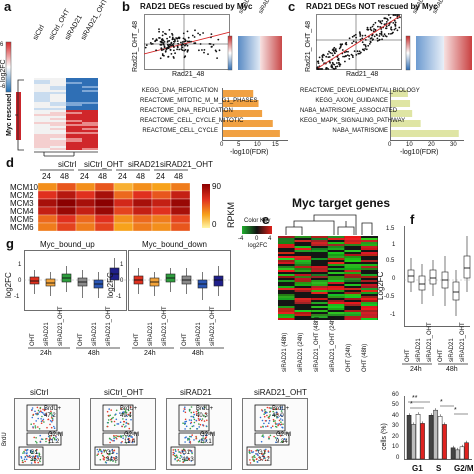 The image size is (474, 474). What do you see at coordinates (22, 195) in the screenshot?
I see `d-row: MCM2` at bounding box center [22, 195].